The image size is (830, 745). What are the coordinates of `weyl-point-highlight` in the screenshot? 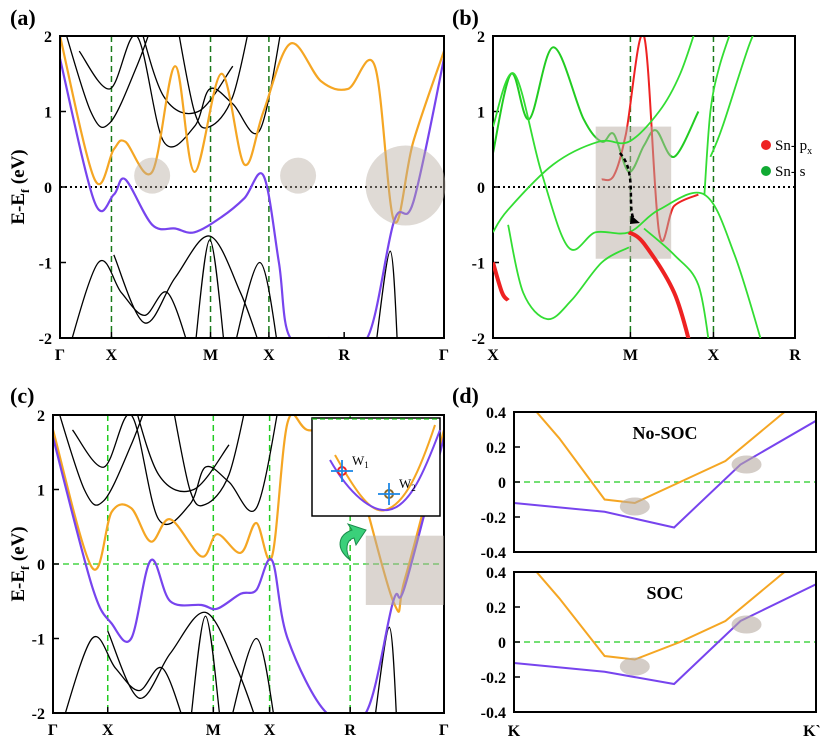 It's located at (298, 175).